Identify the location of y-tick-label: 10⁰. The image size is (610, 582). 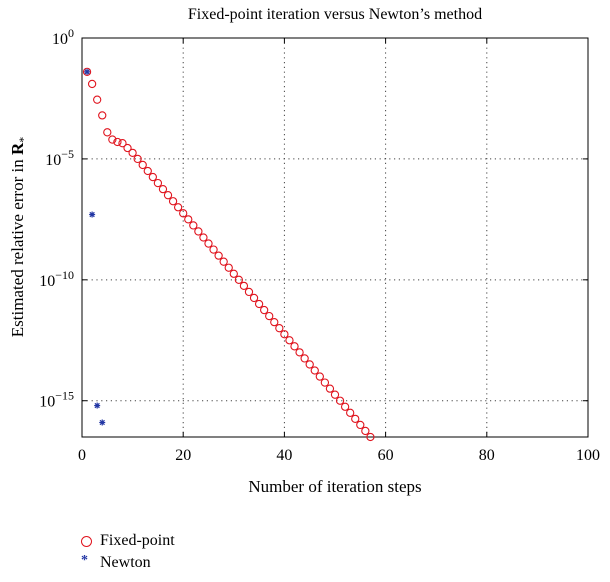
(63, 37).